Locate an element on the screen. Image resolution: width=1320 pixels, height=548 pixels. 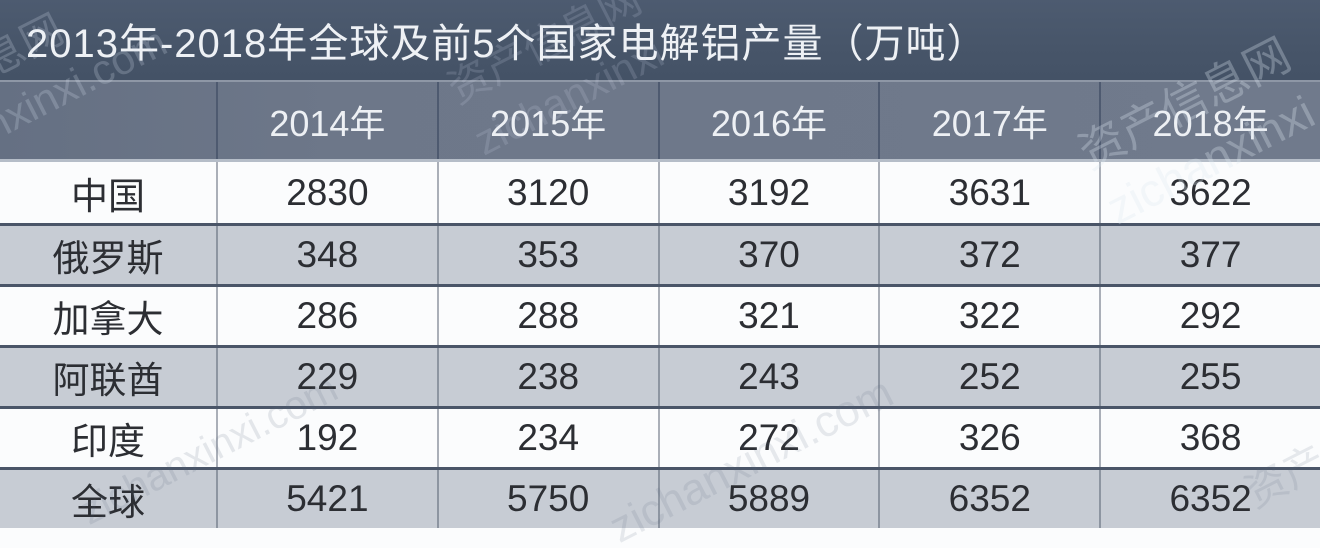
row-label: 加拿大 is located at coordinates (108, 319).